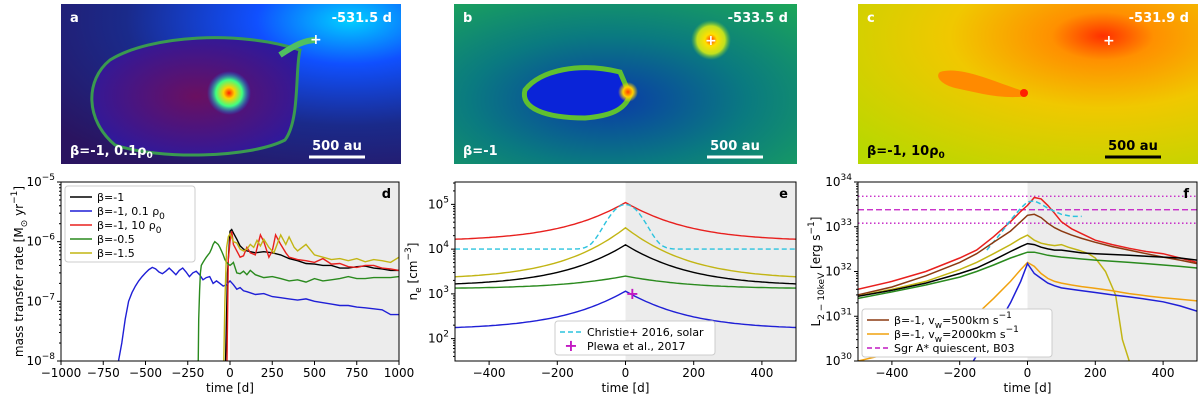 The width and height of the screenshot is (1200, 400). What do you see at coordinates (297, 47) in the screenshot?
I see `snapshot-a-stream` at bounding box center [297, 47].